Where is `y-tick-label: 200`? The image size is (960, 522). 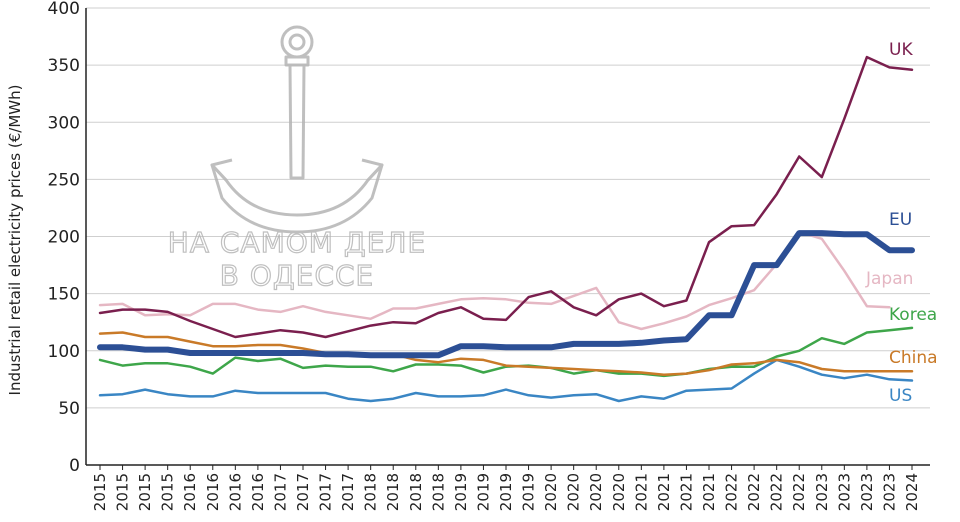 y-tick-label: 200 is located at coordinates (64, 238).